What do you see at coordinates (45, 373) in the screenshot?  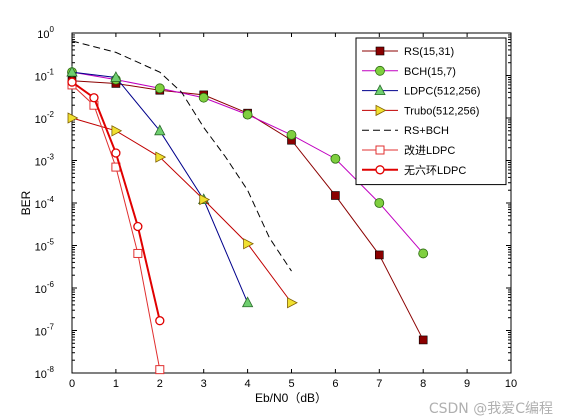 I see `y-tick-label: 10⁻⁸` at bounding box center [45, 373].